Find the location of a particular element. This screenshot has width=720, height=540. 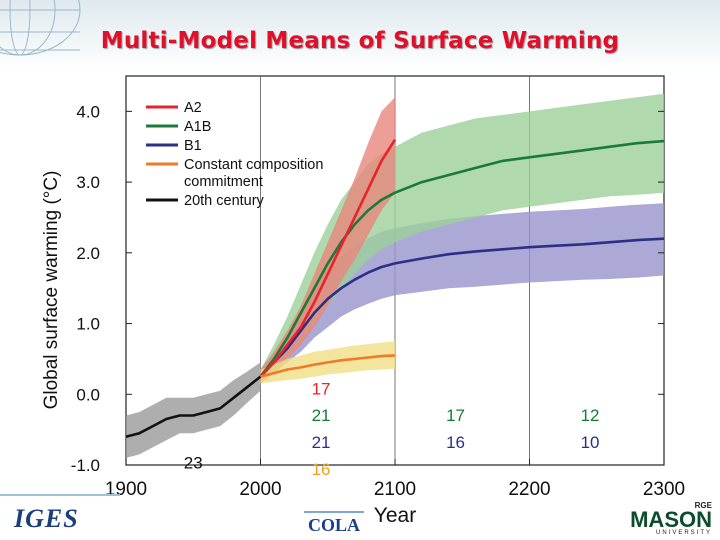

x-tick-label: 2300 is located at coordinates (664, 489).